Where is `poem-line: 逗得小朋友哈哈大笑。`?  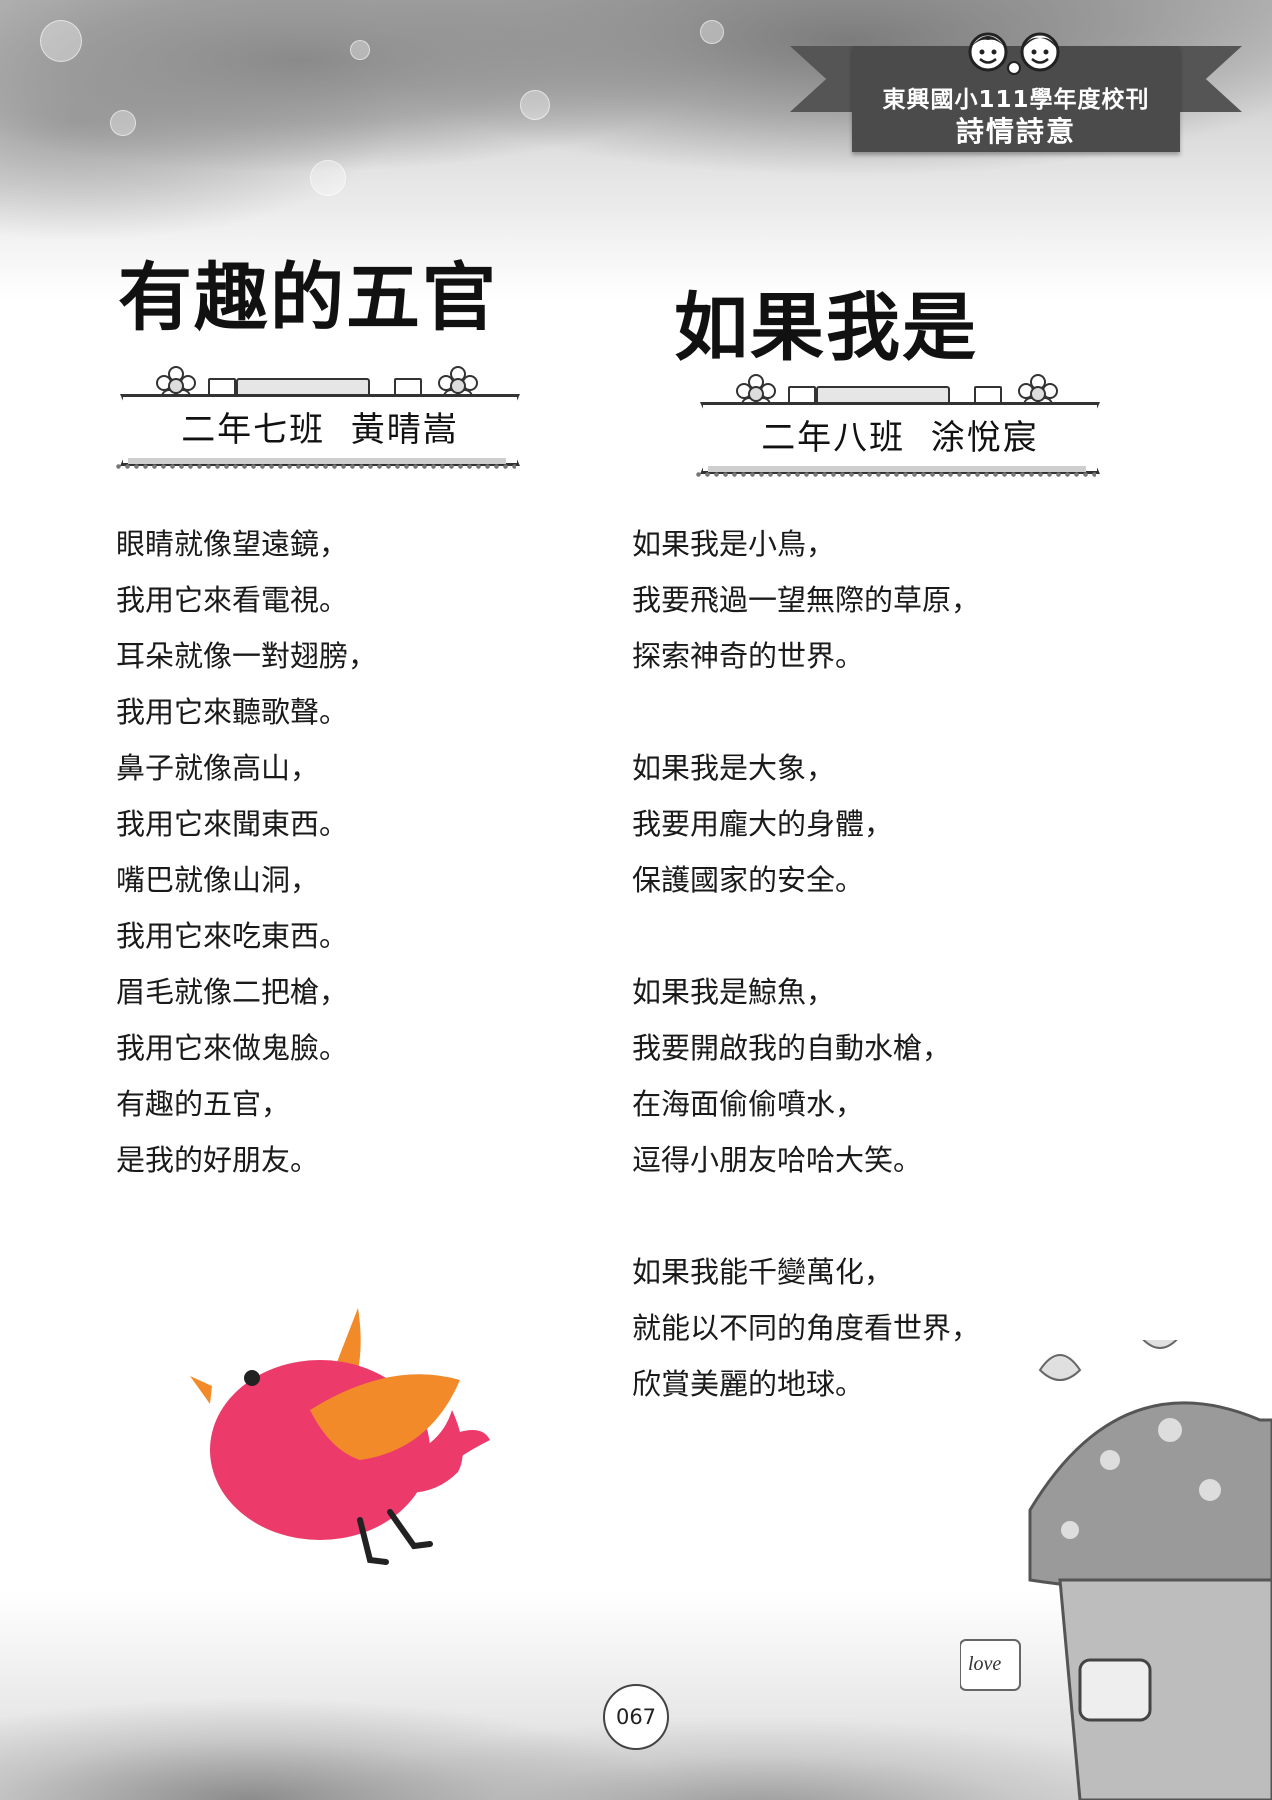 poem-line: 逗得小朋友哈哈大笑。 is located at coordinates (777, 1160).